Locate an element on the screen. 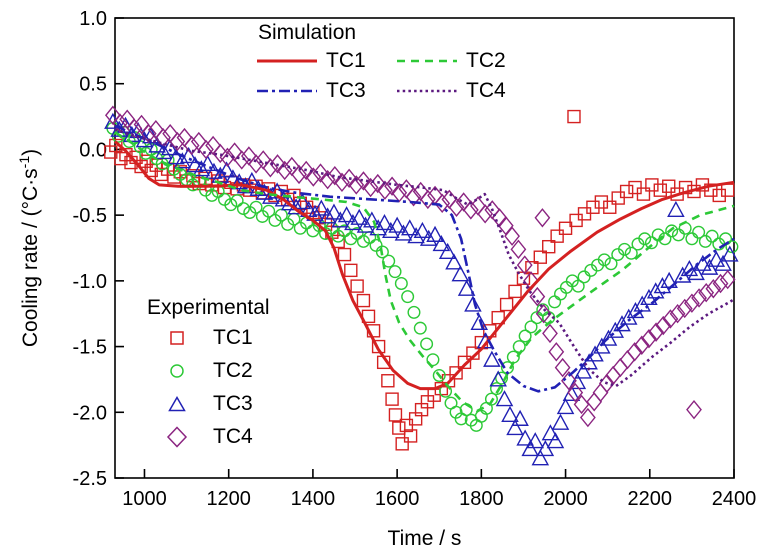  legend-label: TC4 is located at coordinates (486, 90).